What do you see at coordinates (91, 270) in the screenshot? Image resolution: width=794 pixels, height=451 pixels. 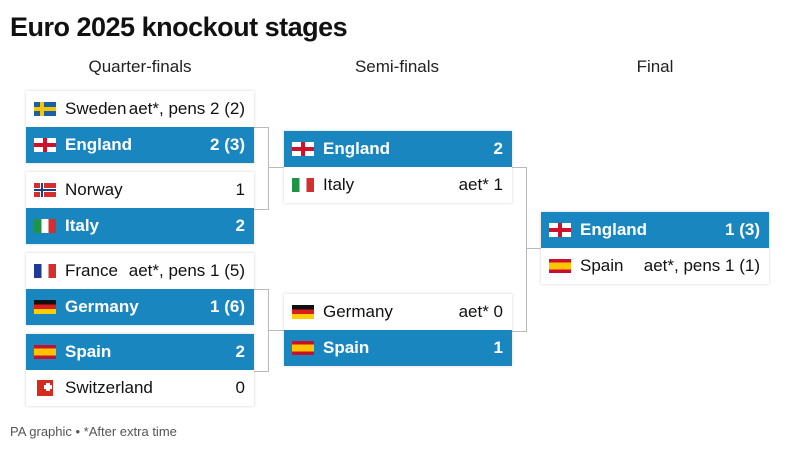 I see `team-name: France` at bounding box center [91, 270].